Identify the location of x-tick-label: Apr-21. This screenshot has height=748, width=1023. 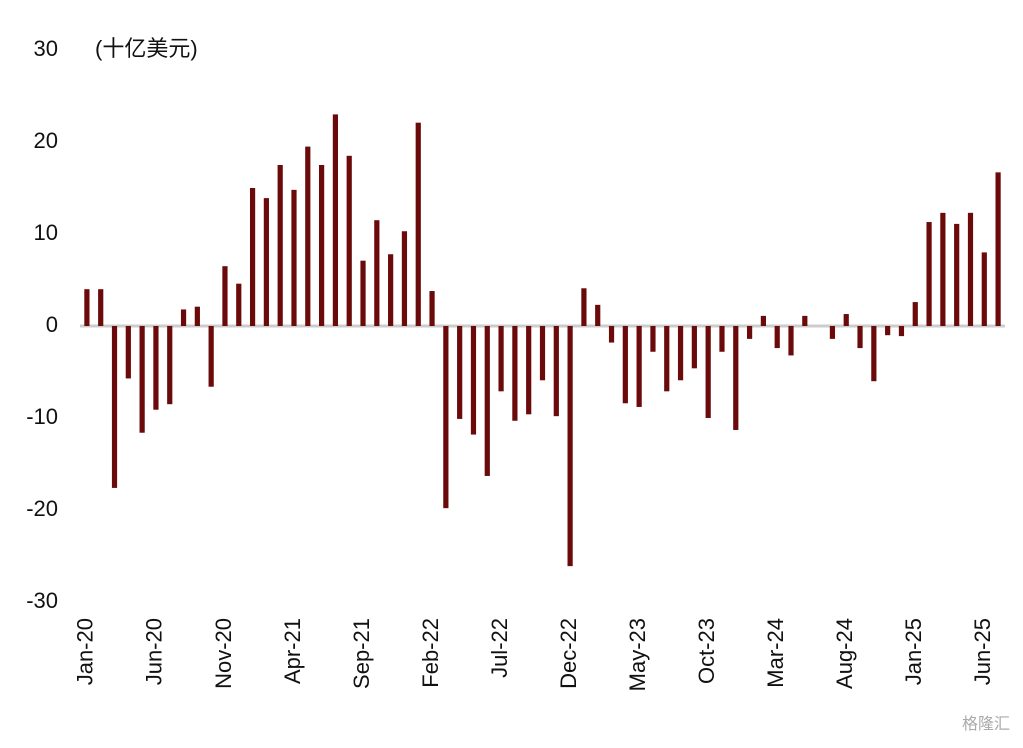
(292, 651).